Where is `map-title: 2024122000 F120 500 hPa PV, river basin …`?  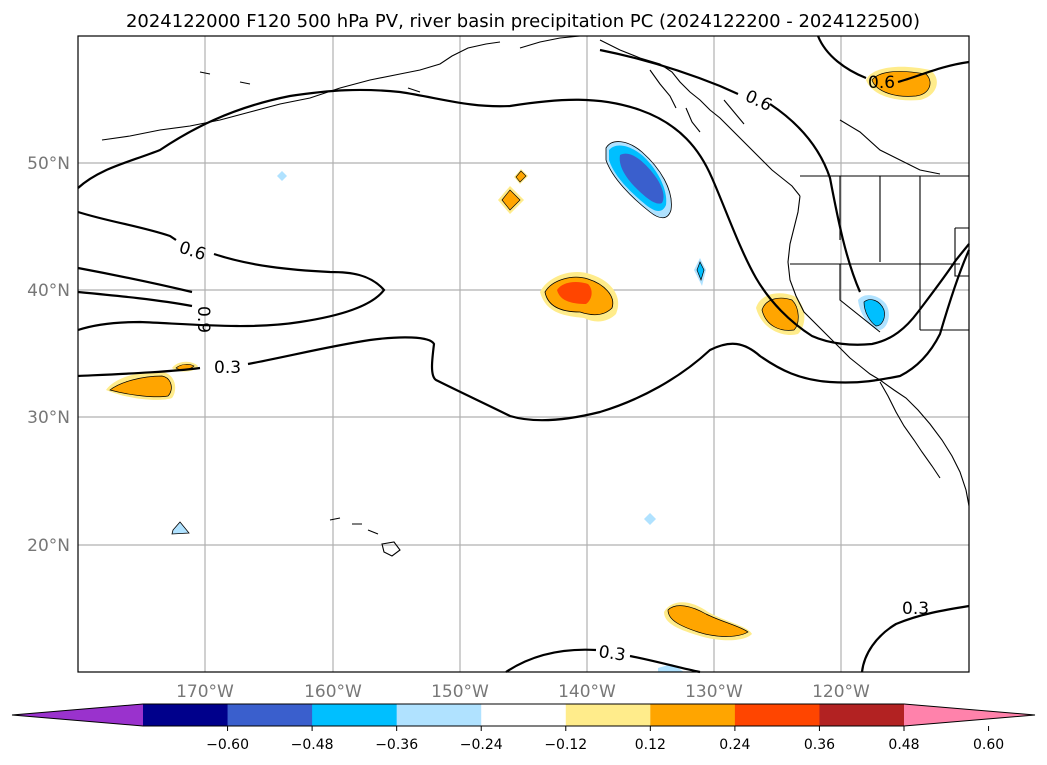 map-title: 2024122000 F120 500 hPa PV, river basin … is located at coordinates (523, 21).